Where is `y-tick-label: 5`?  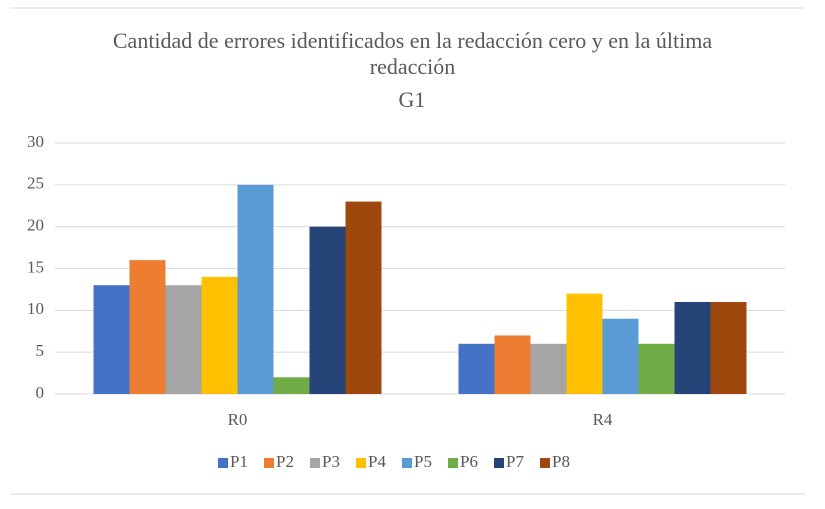
y-tick-label: 5 is located at coordinates (40, 350).